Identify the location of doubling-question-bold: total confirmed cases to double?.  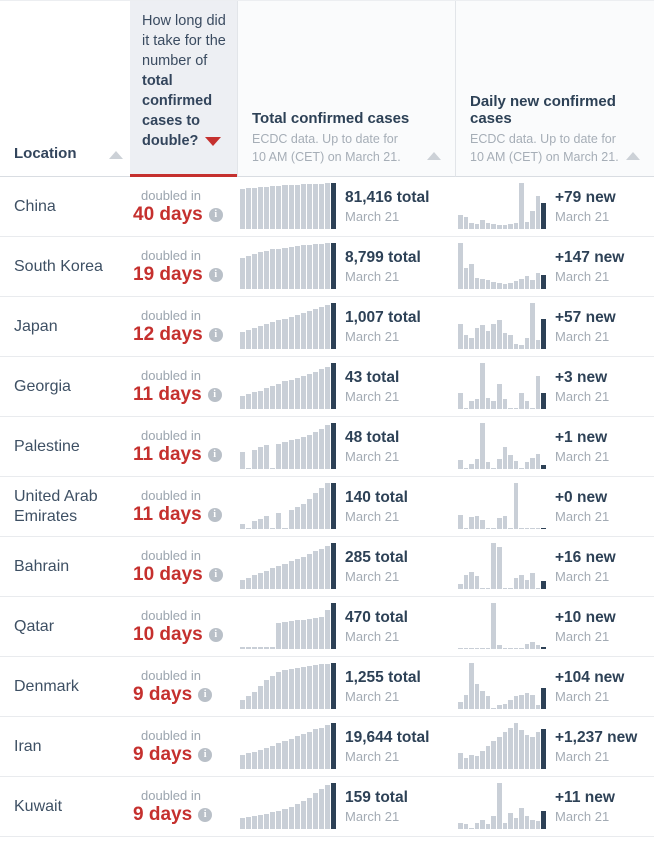
(177, 111).